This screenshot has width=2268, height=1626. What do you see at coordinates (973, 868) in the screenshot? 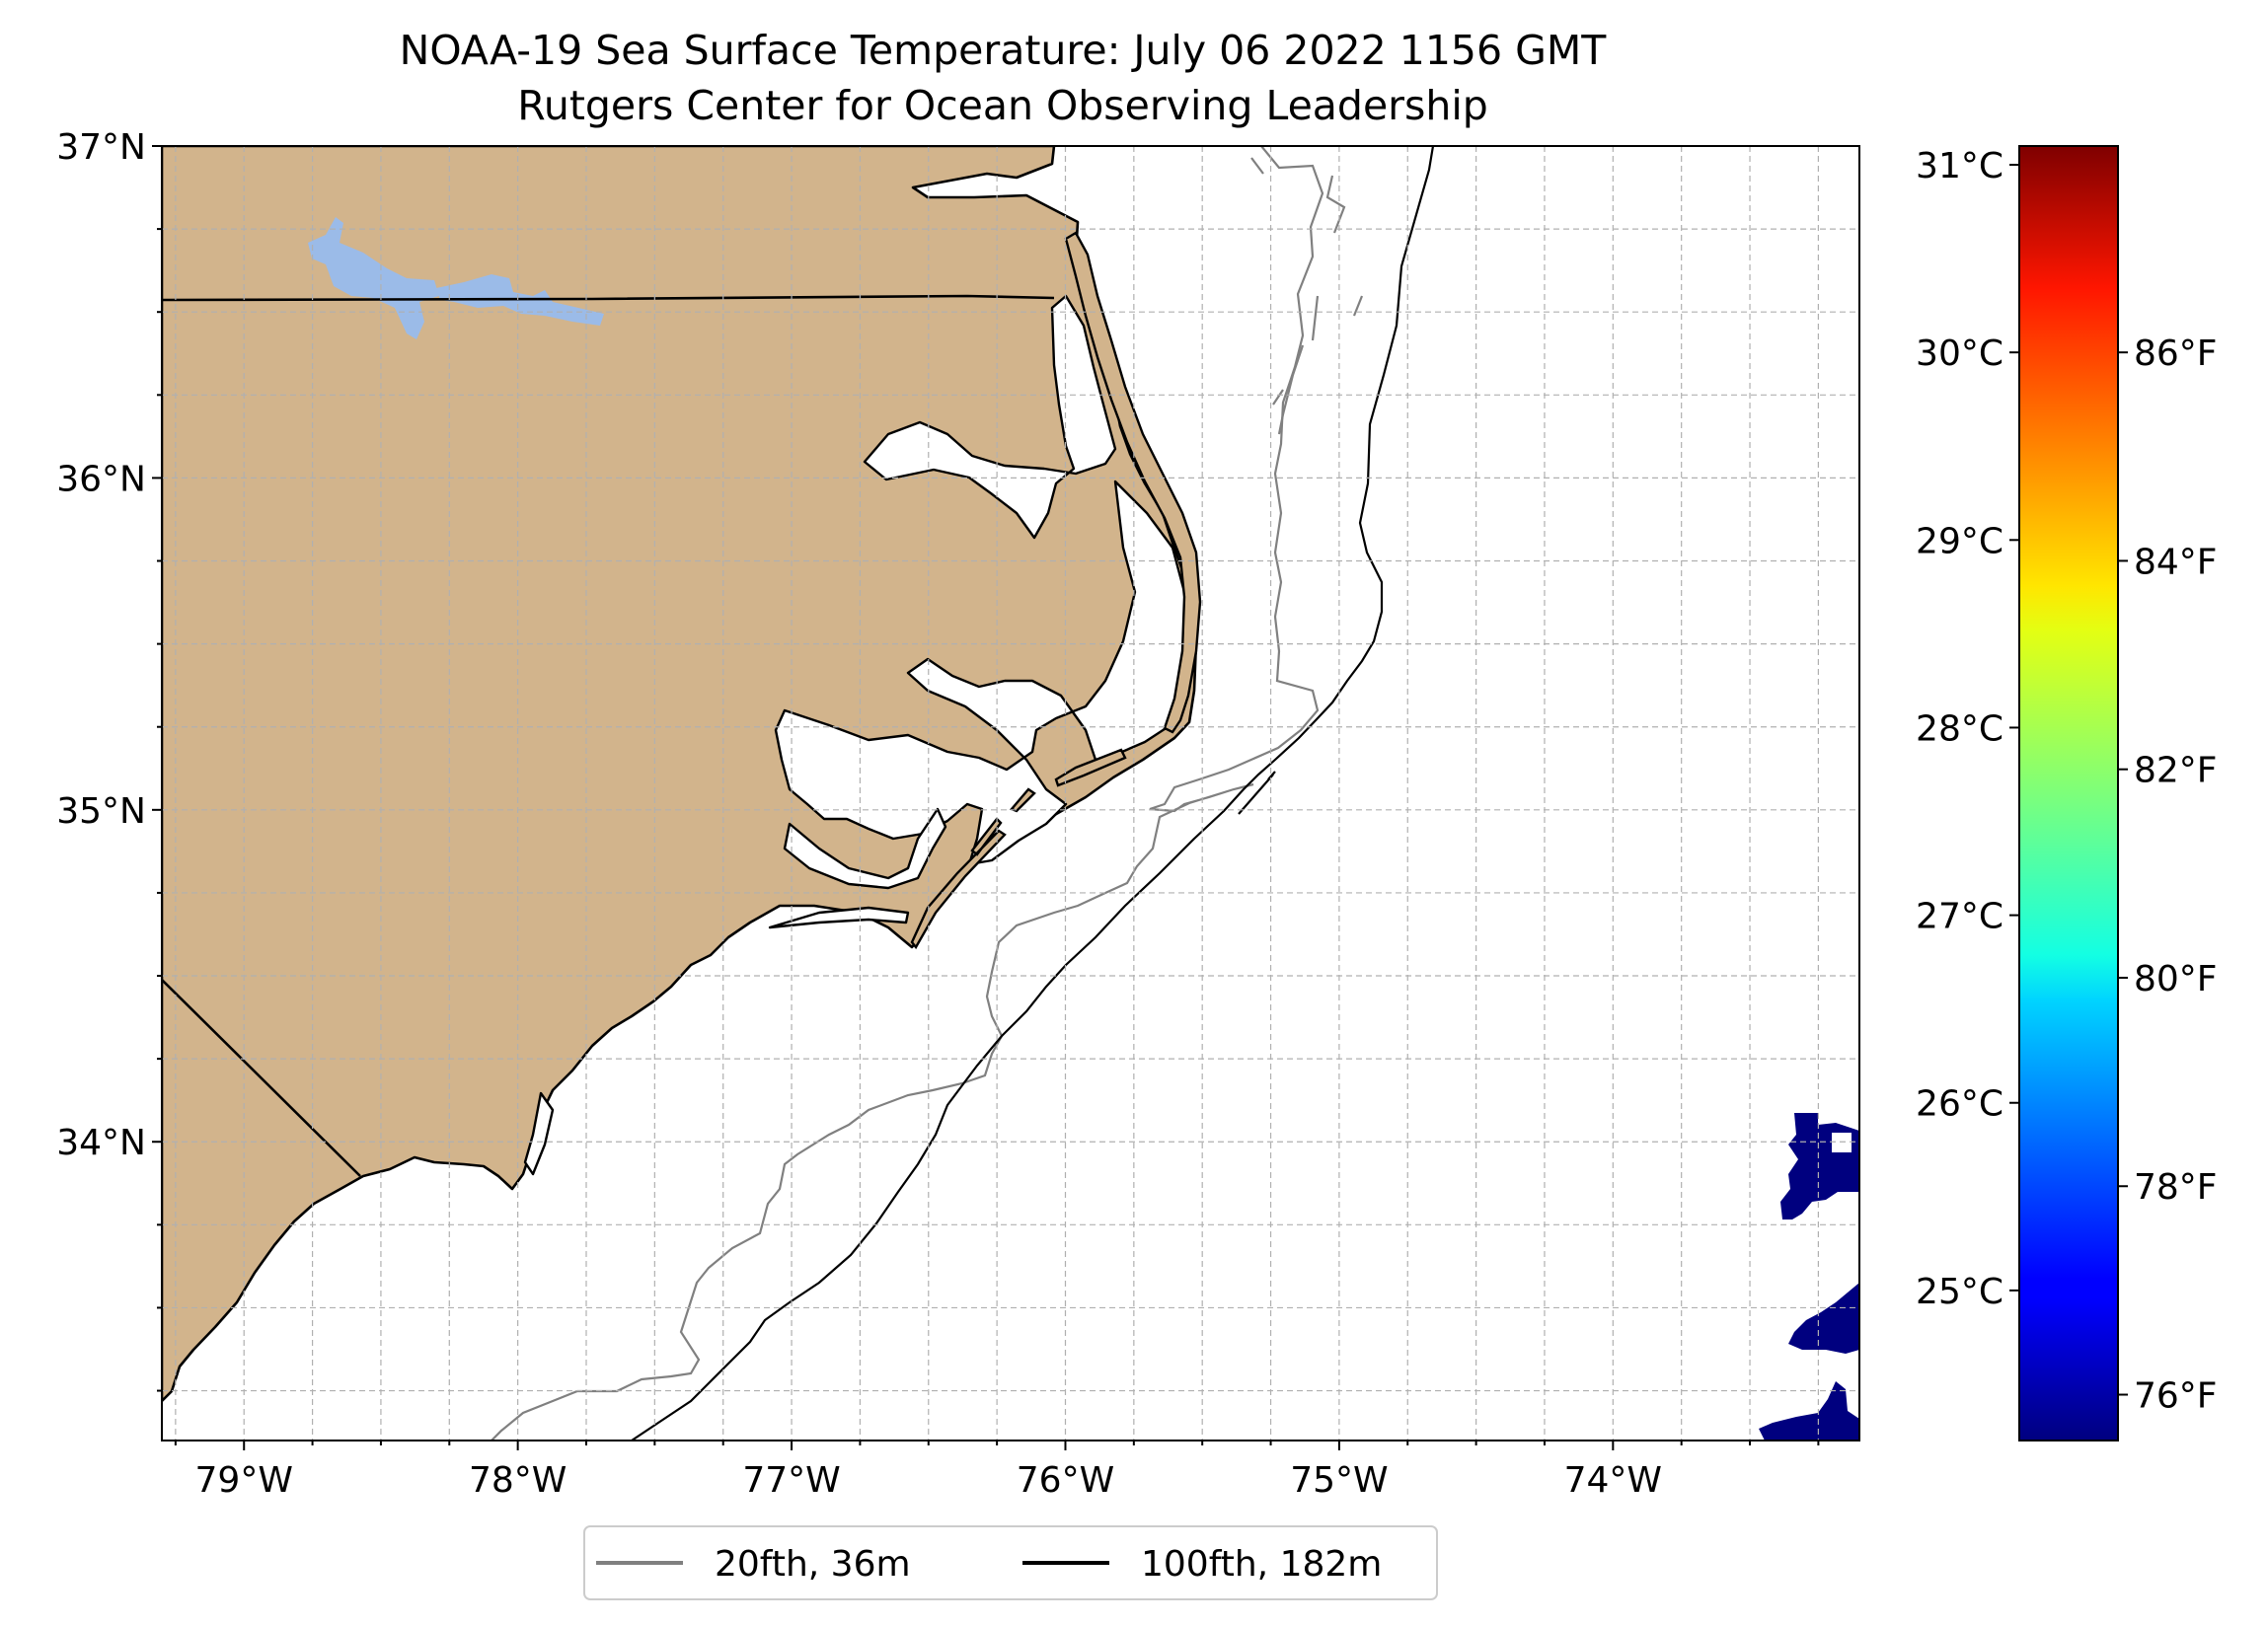
I see `ocracoke-core-banks` at bounding box center [973, 868].